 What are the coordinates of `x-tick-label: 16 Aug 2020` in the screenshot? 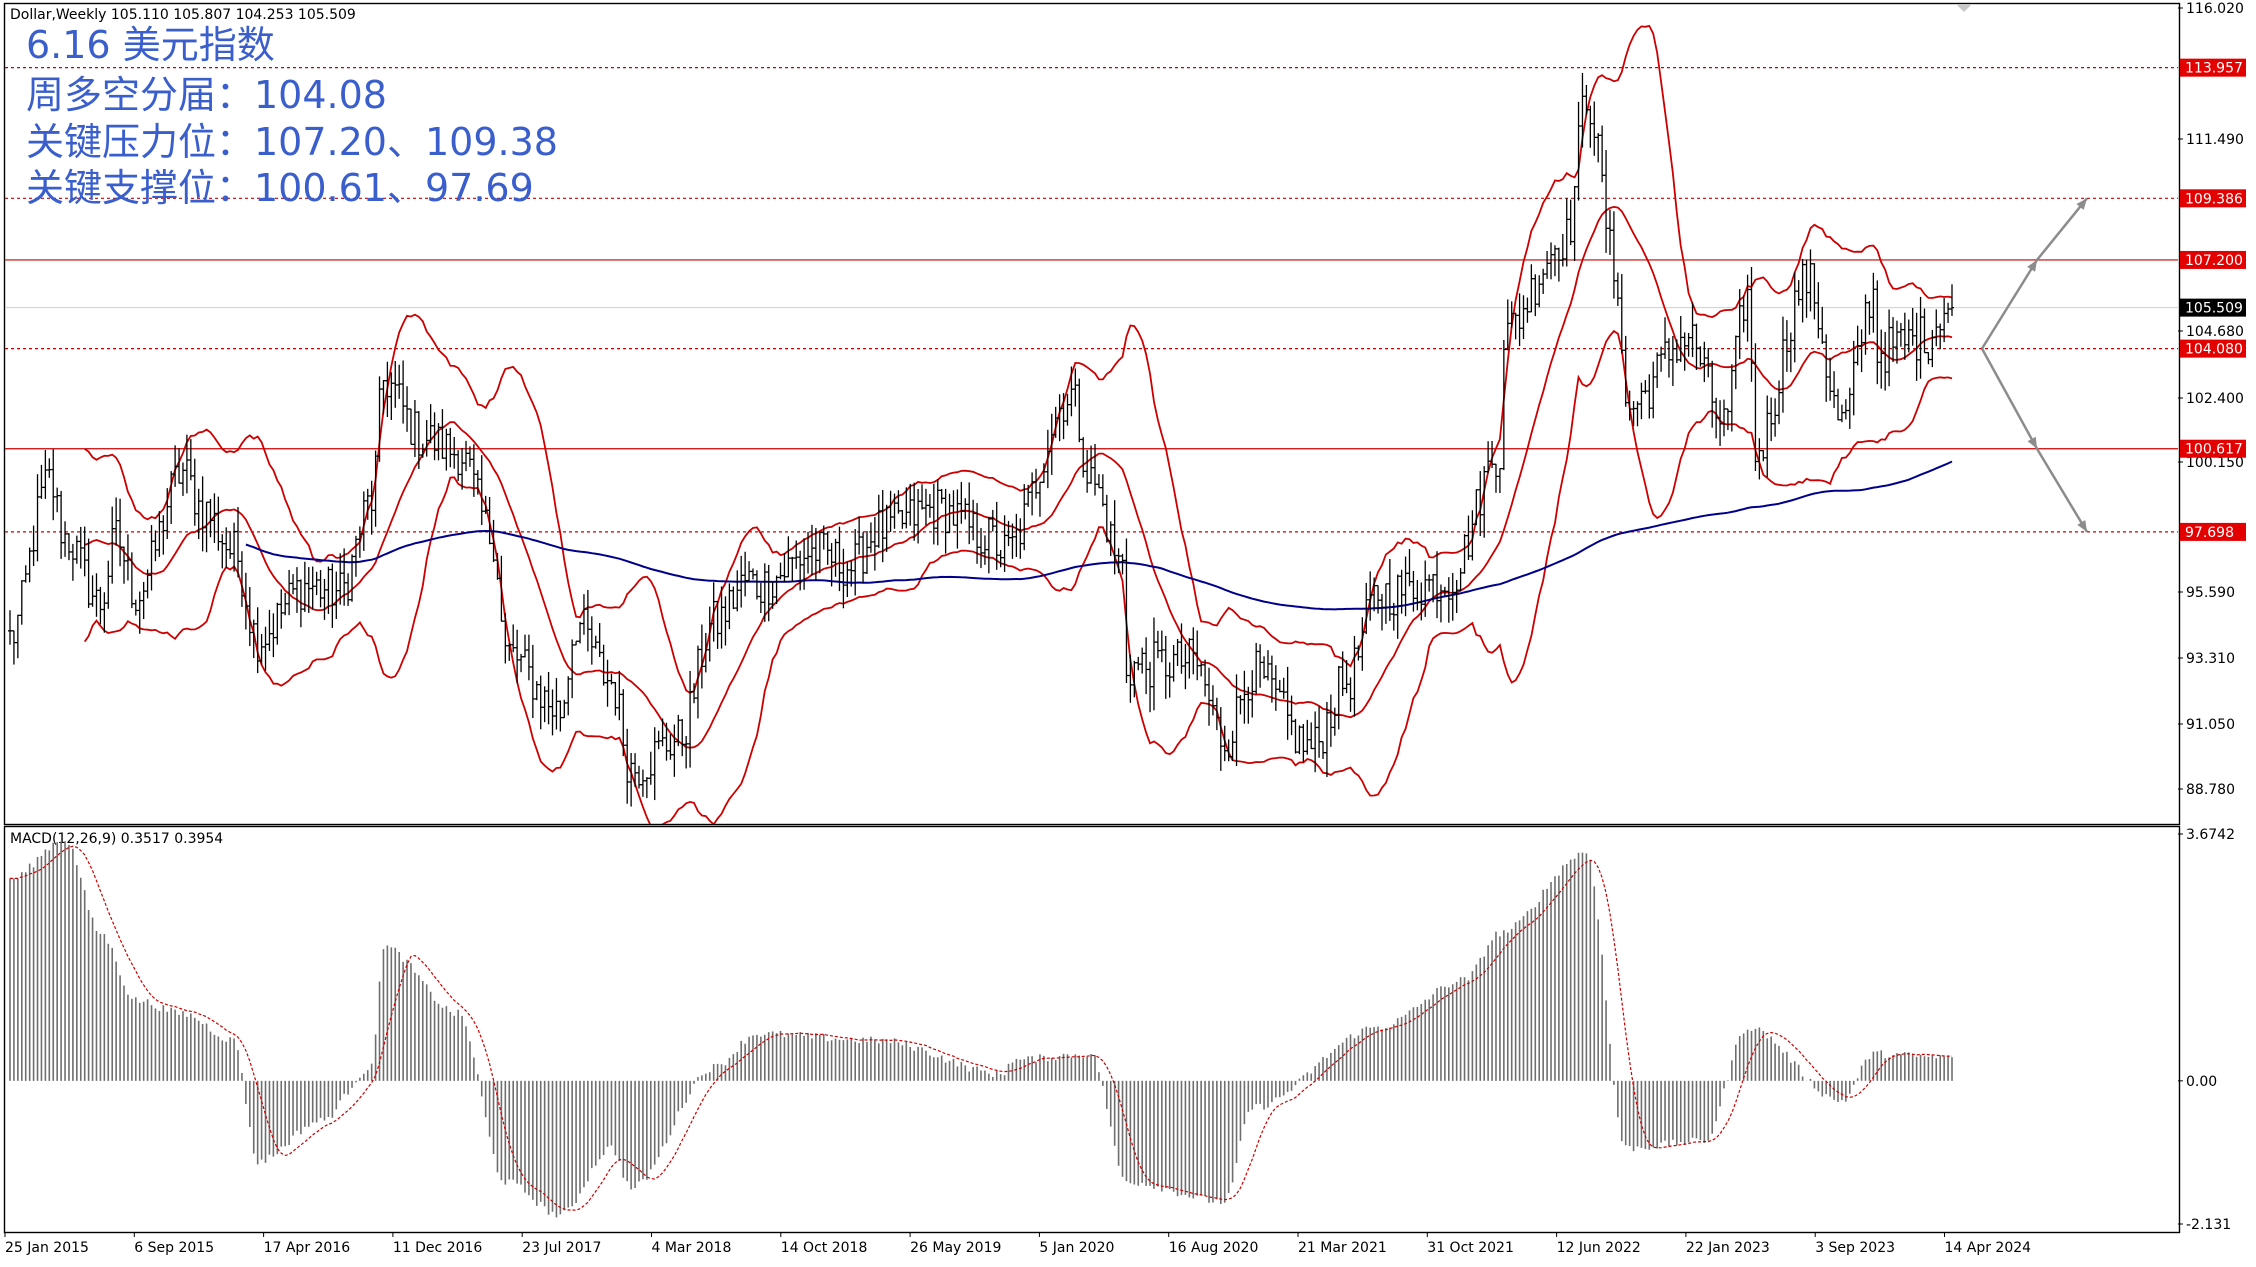 It's located at (1214, 1248).